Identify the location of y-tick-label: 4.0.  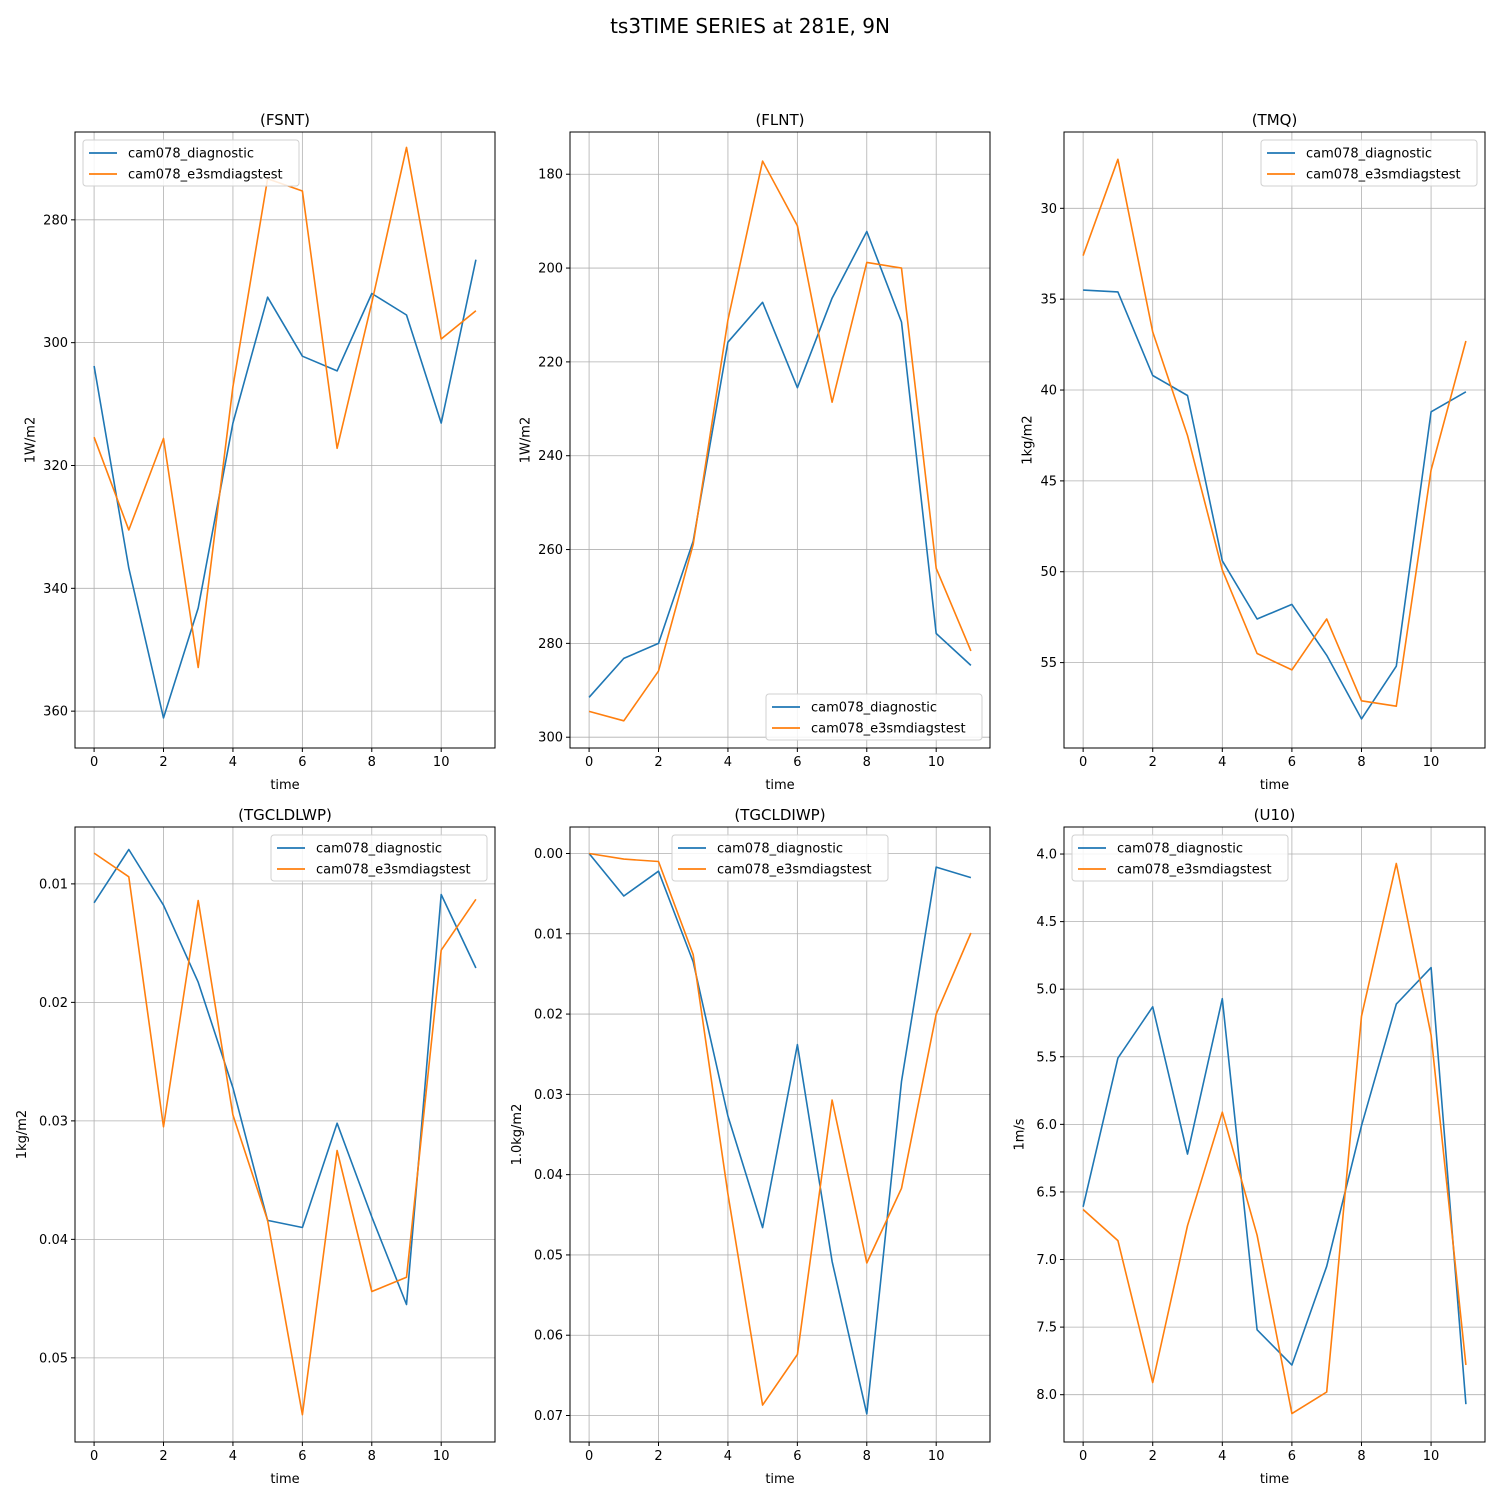
(1046, 855).